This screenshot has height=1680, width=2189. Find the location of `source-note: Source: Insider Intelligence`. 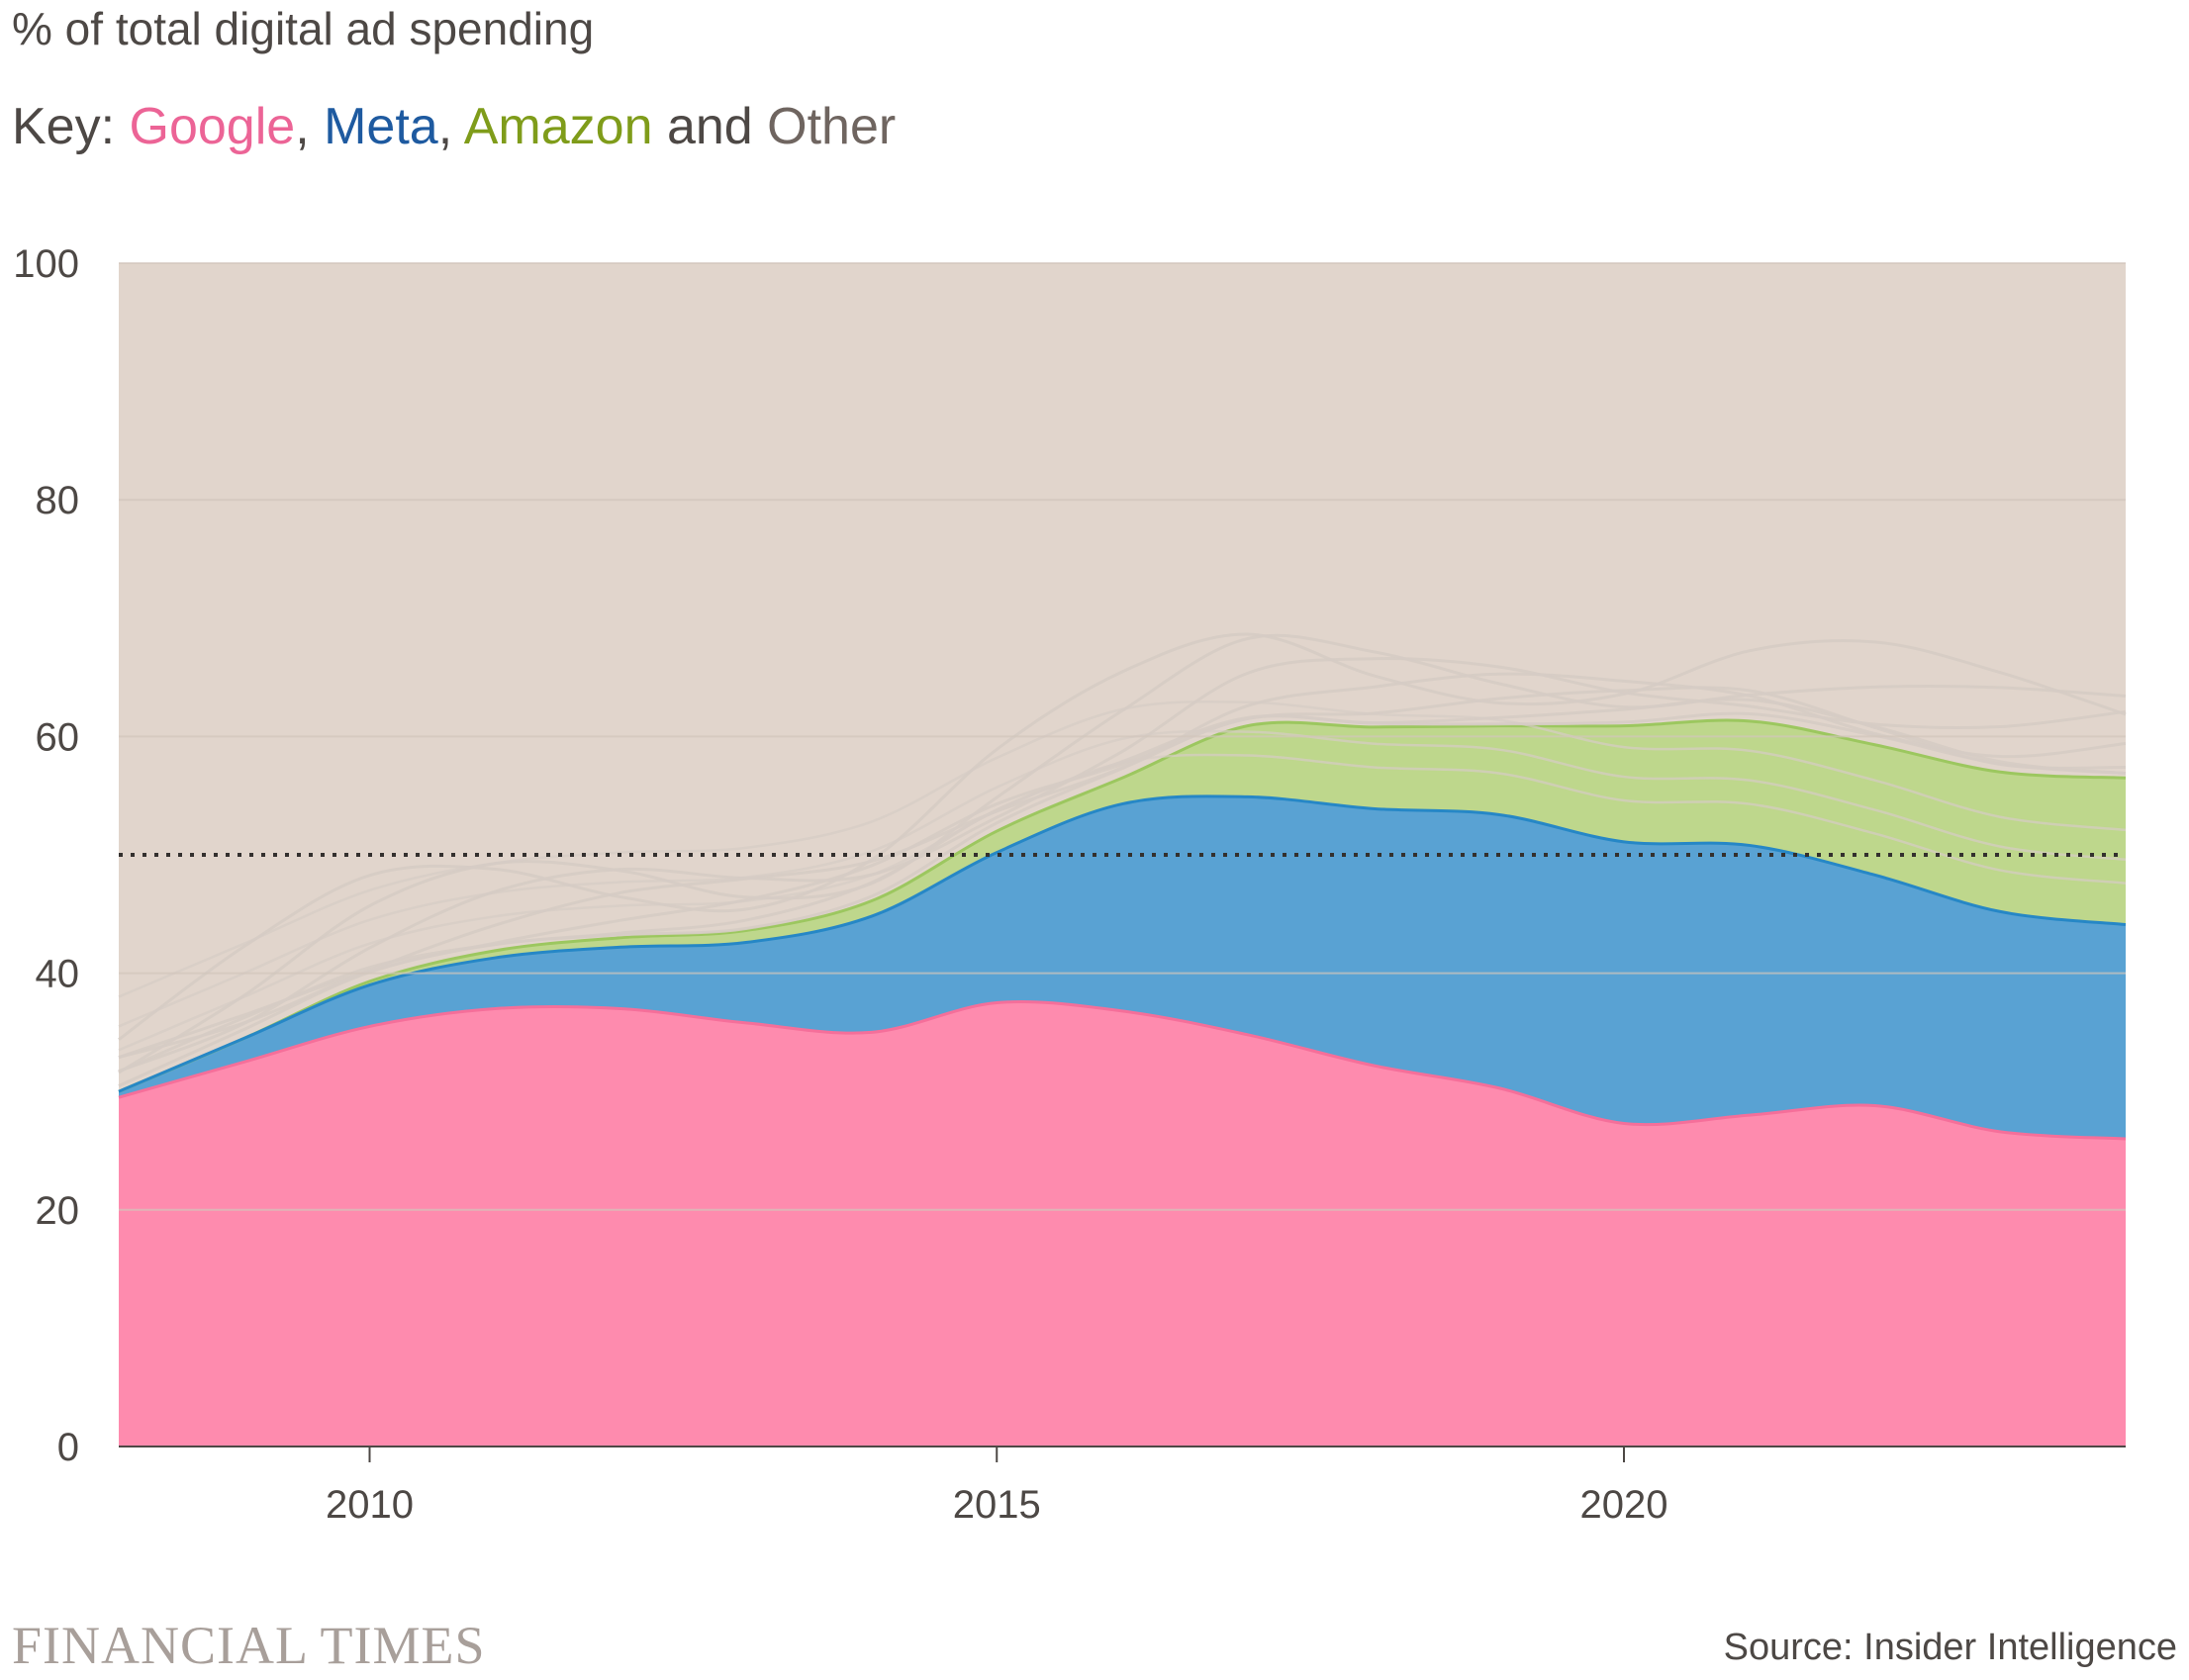

source-note: Source: Insider Intelligence is located at coordinates (1950, 1647).